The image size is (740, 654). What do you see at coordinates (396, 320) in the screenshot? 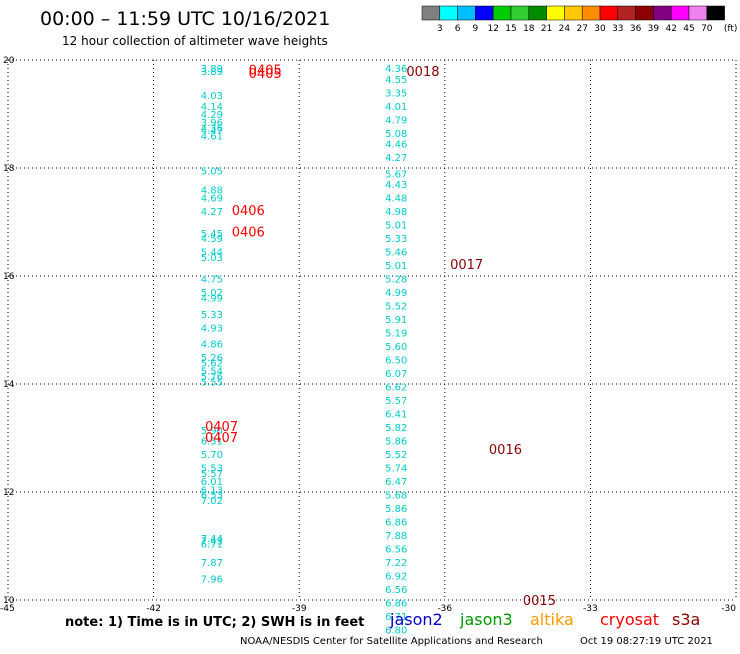
I see `swh-data-label: 5.91` at bounding box center [396, 320].